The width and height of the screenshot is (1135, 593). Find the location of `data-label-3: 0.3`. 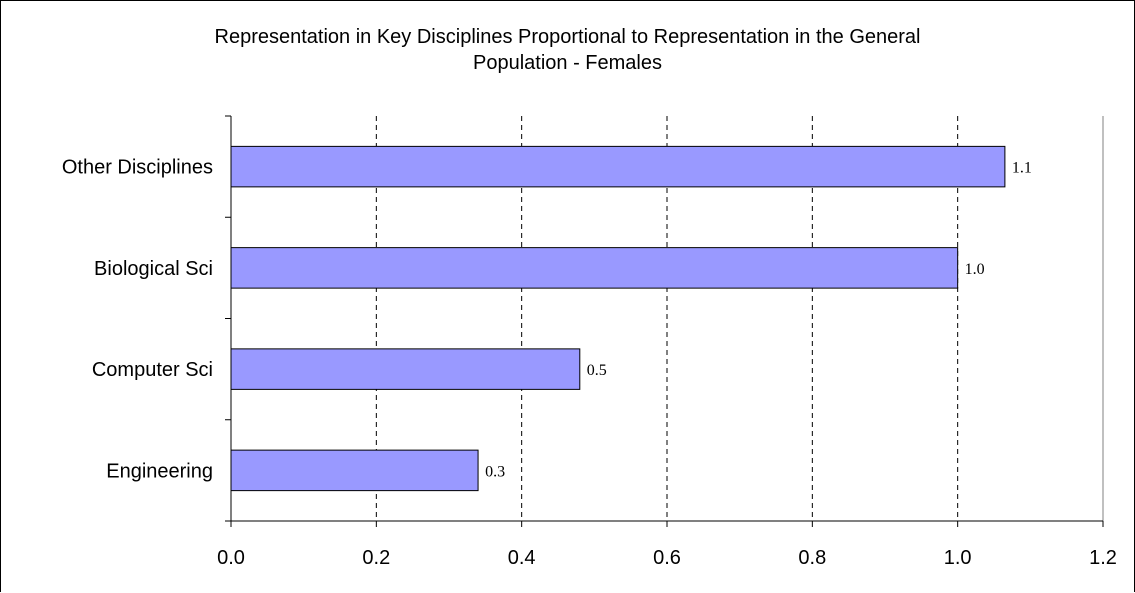

data-label-3: 0.3 is located at coordinates (495, 471).